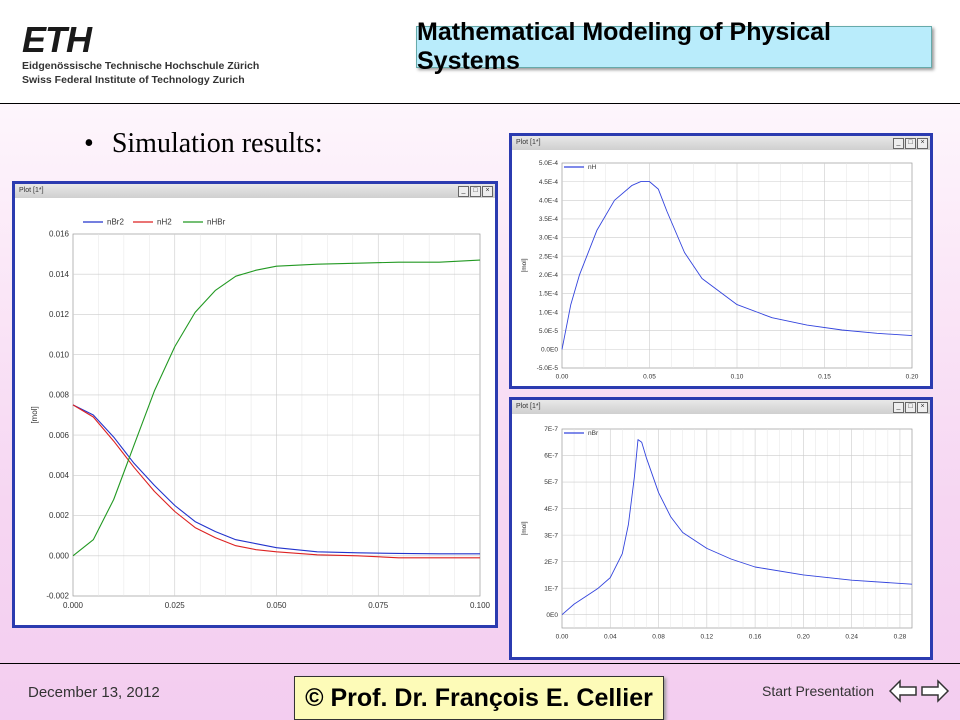 The image size is (960, 720). Describe the element at coordinates (706, 637) in the screenshot. I see `x-tick-label: 0.12` at that location.